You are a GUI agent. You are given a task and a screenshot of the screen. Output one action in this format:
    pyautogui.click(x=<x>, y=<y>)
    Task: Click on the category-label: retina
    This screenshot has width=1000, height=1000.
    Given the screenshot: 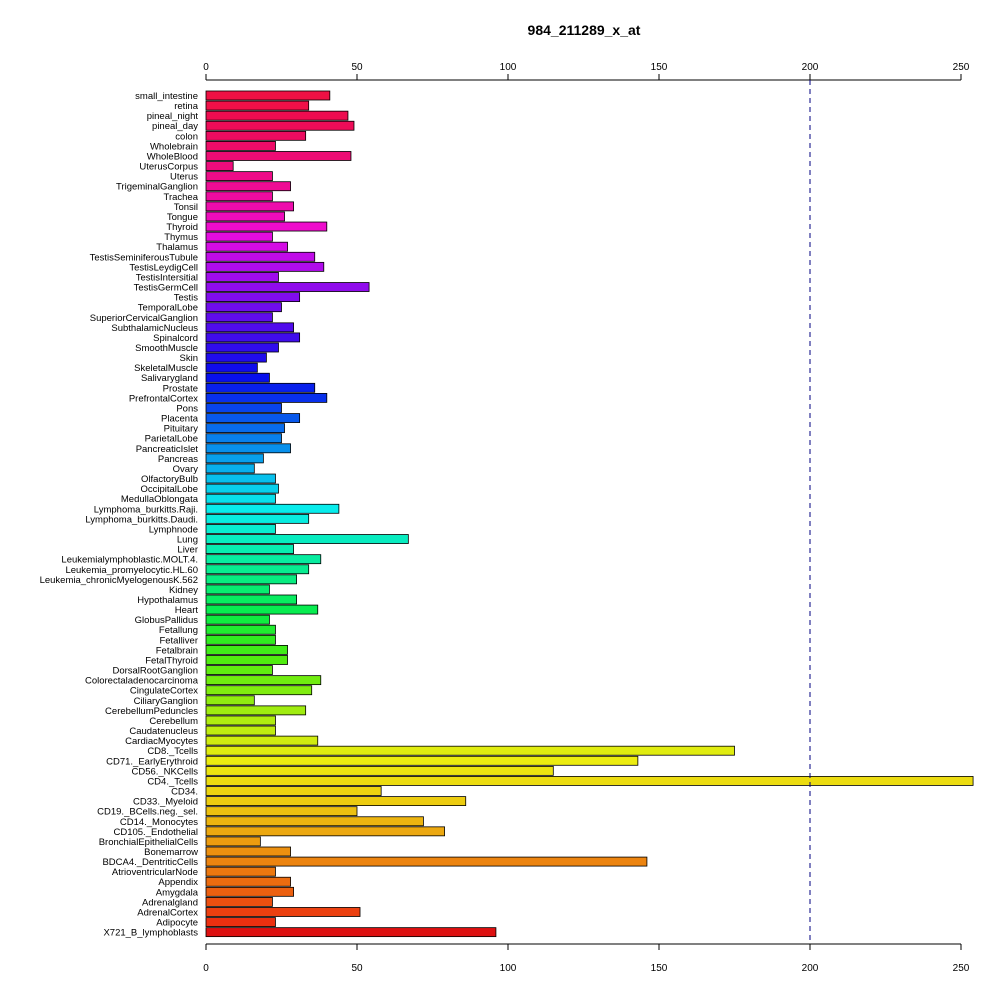 What is the action you would take?
    pyautogui.click(x=186, y=106)
    